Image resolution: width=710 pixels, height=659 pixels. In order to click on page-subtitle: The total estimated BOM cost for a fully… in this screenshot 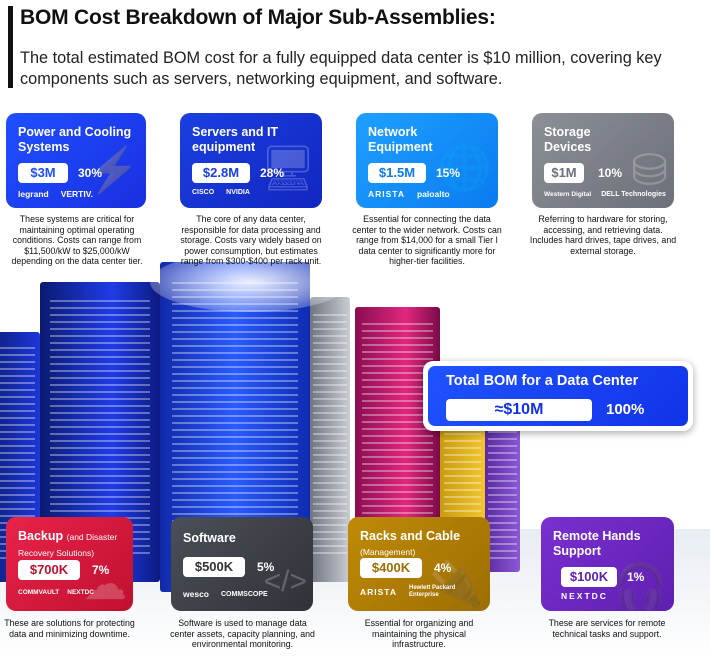, I will do `click(341, 68)`.